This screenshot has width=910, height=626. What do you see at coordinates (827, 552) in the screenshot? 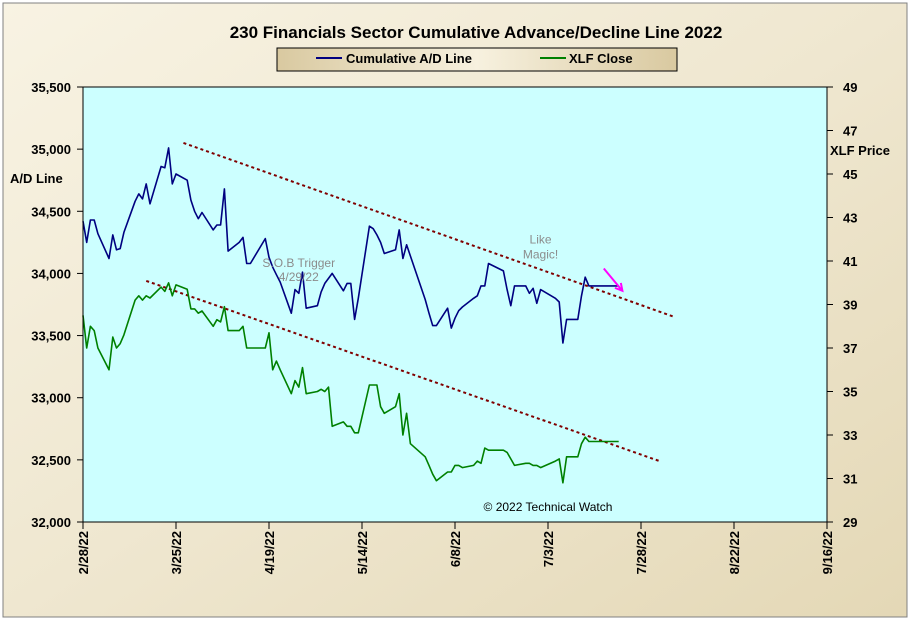
I see `x-axis-tick-label: 9/16/22` at bounding box center [827, 552].